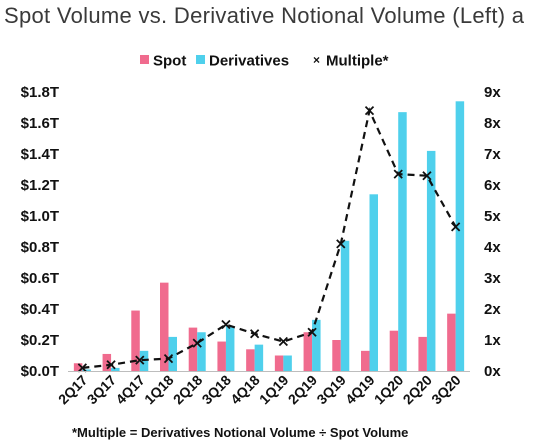  Describe the element at coordinates (169, 61) in the screenshot. I see `legend-label: Spot` at that location.